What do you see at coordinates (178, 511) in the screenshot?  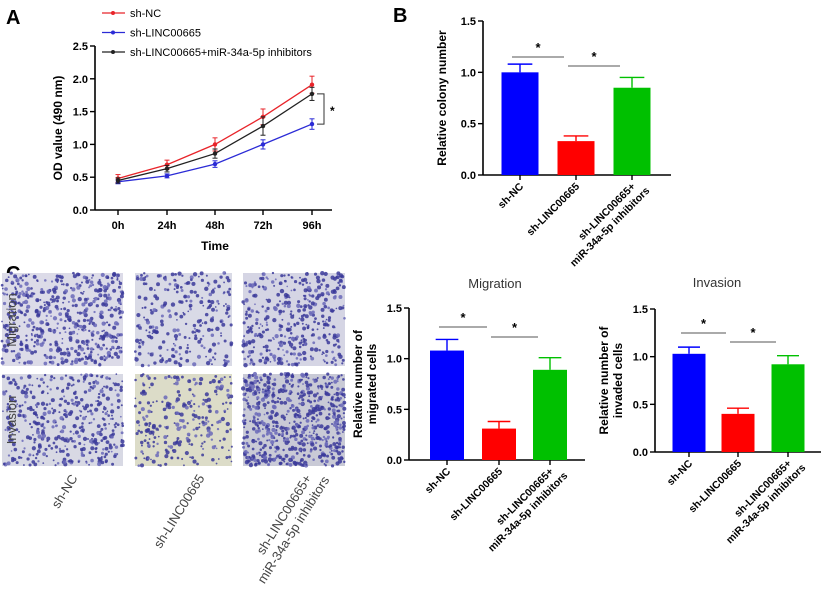 I see `column-label: sh-LINC00665` at bounding box center [178, 511].